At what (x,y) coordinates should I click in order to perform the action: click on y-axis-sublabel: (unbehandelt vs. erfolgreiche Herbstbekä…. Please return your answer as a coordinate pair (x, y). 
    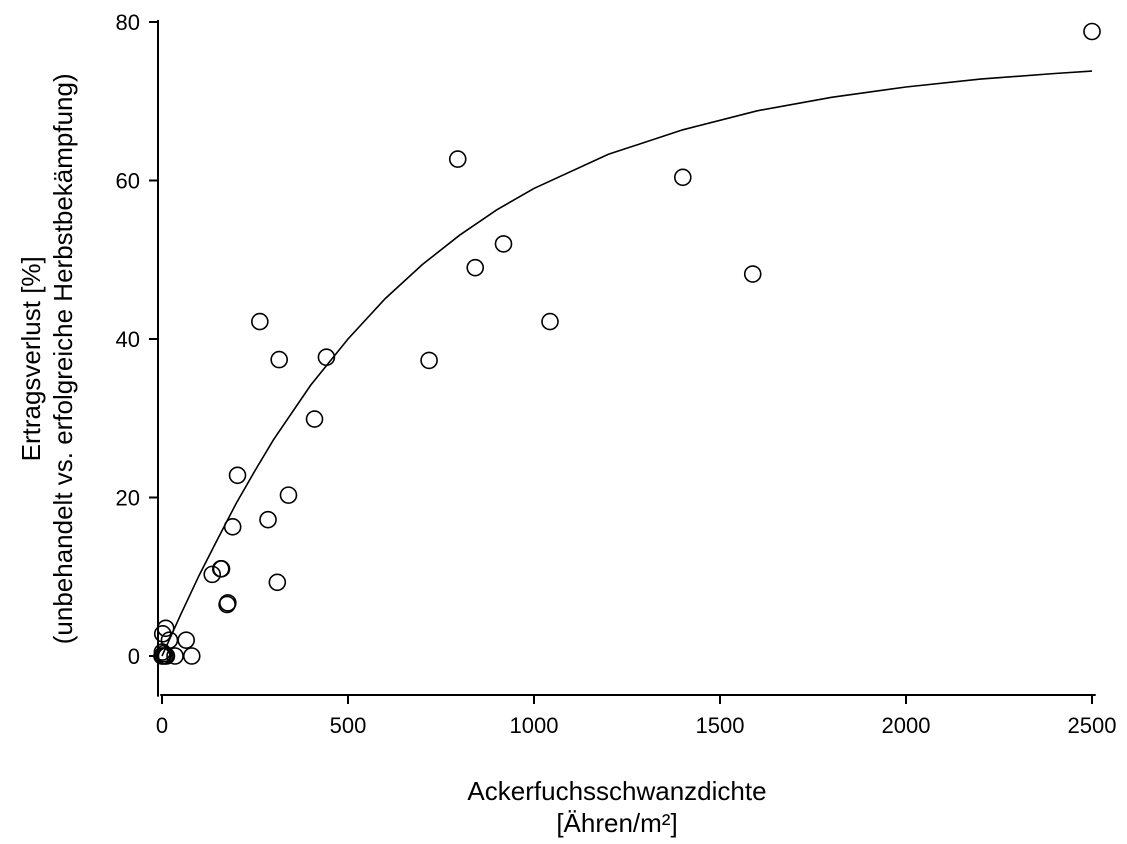
    Looking at the image, I should click on (63, 358).